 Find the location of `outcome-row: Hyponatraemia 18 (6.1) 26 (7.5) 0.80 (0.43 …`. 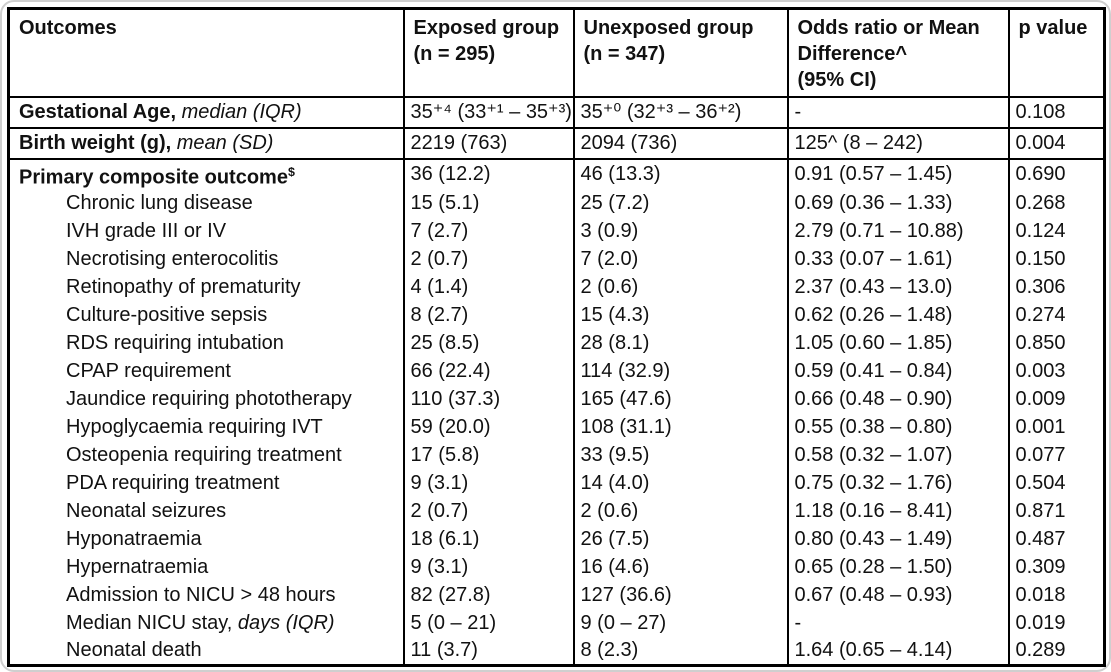

outcome-row: Hyponatraemia 18 (6.1) 26 (7.5) 0.80 (0.43 … is located at coordinates (556, 539).